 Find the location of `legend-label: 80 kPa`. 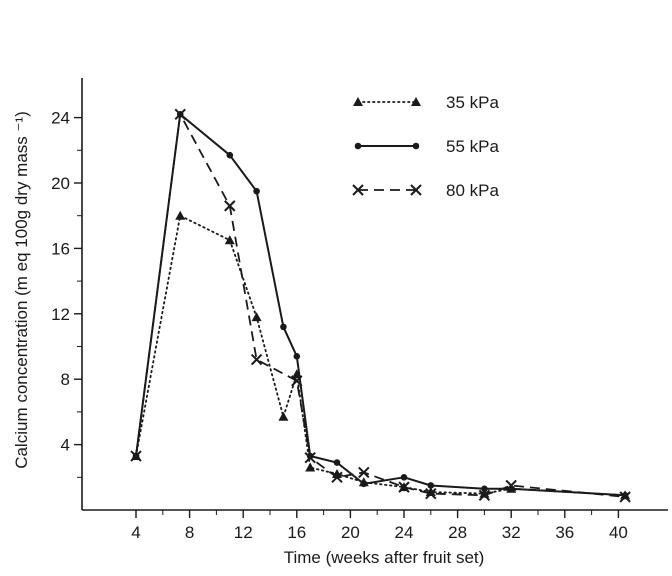

legend-label: 80 kPa is located at coordinates (472, 190).